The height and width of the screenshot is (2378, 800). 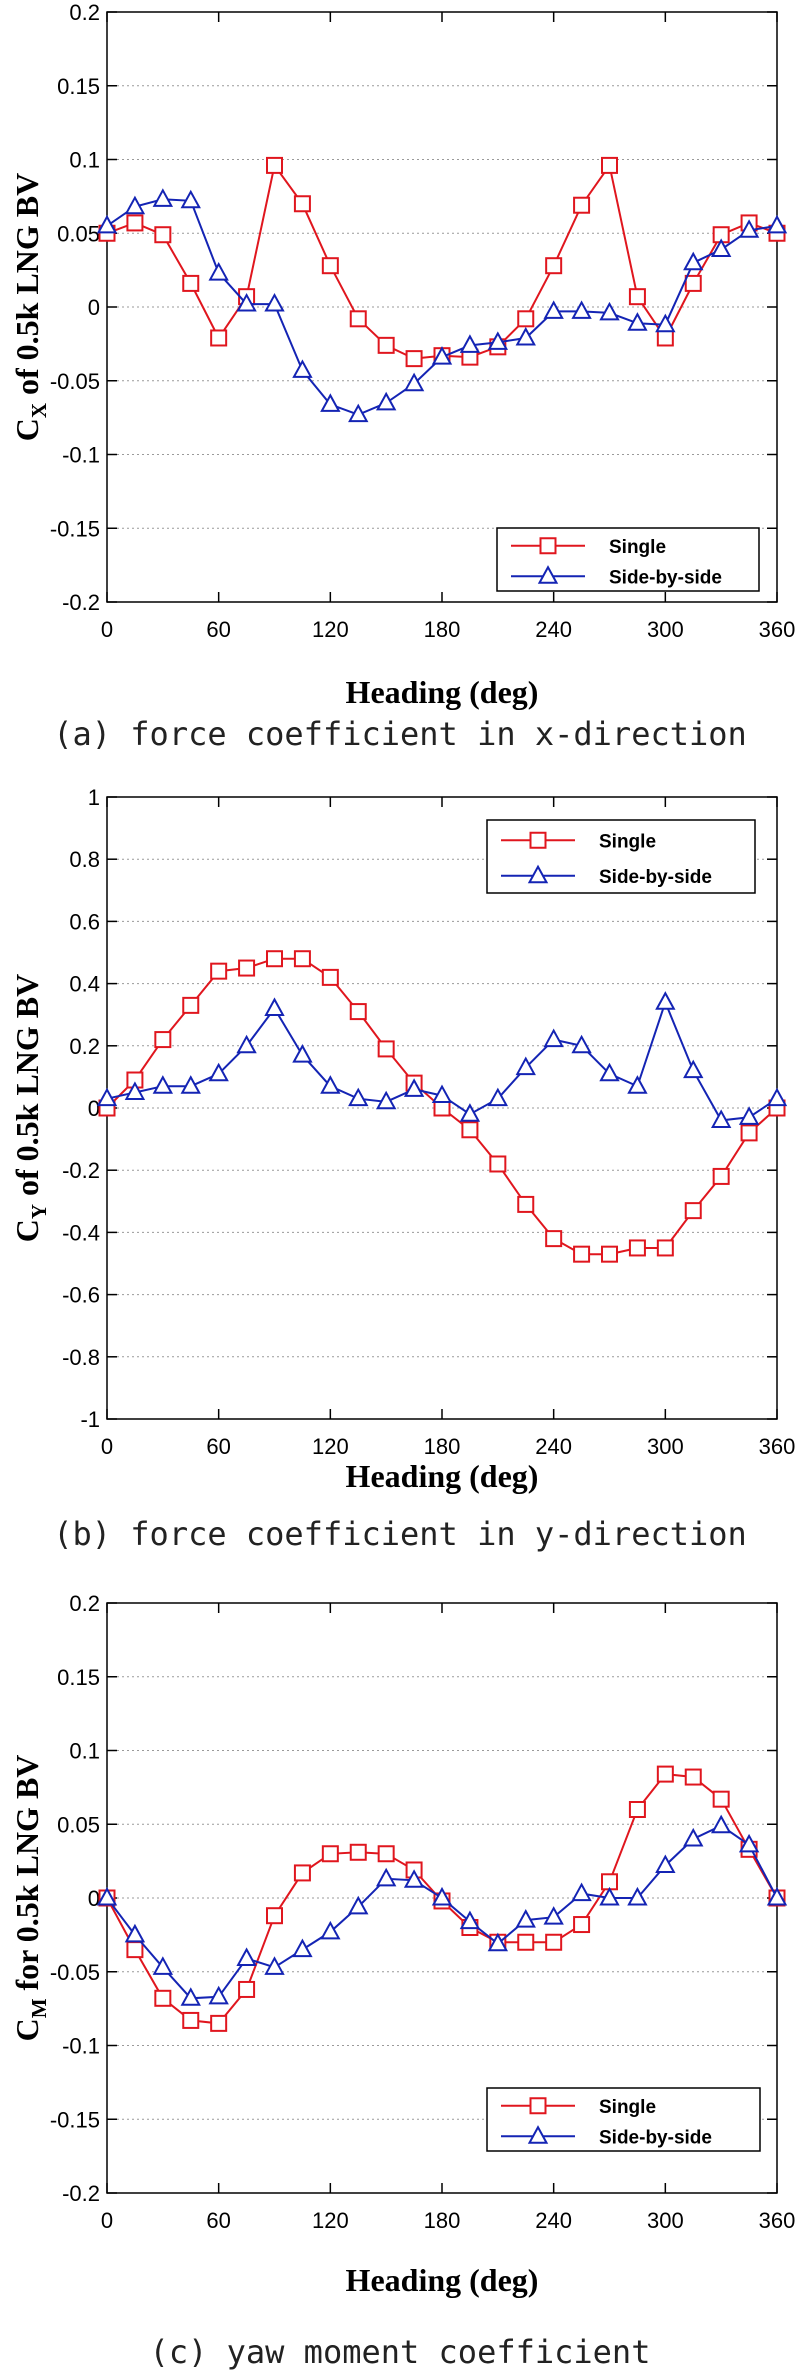 What do you see at coordinates (627, 2107) in the screenshot?
I see `legend-label: Single` at bounding box center [627, 2107].